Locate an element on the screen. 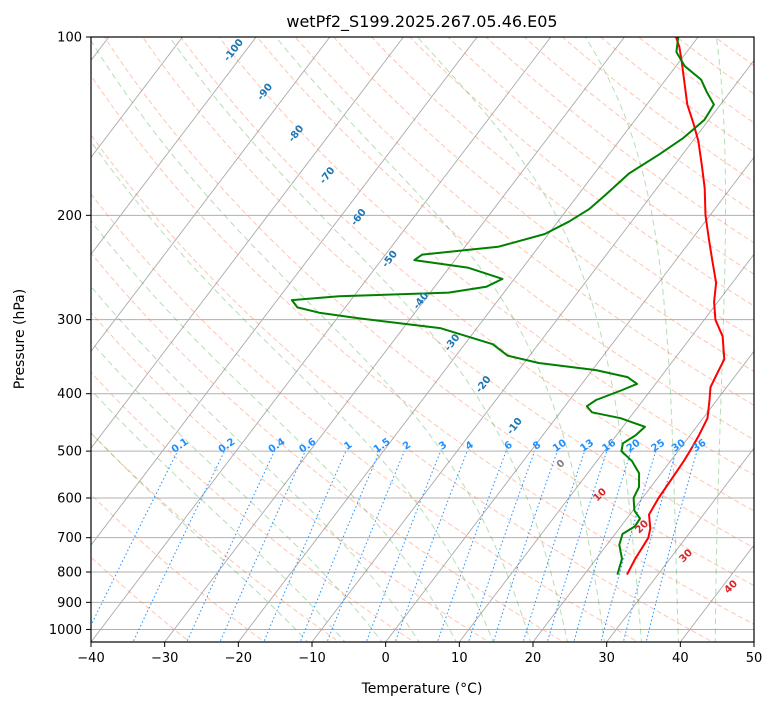 This screenshot has width=775, height=713. mixing-ratio-label: 0.1 is located at coordinates (180, 445).